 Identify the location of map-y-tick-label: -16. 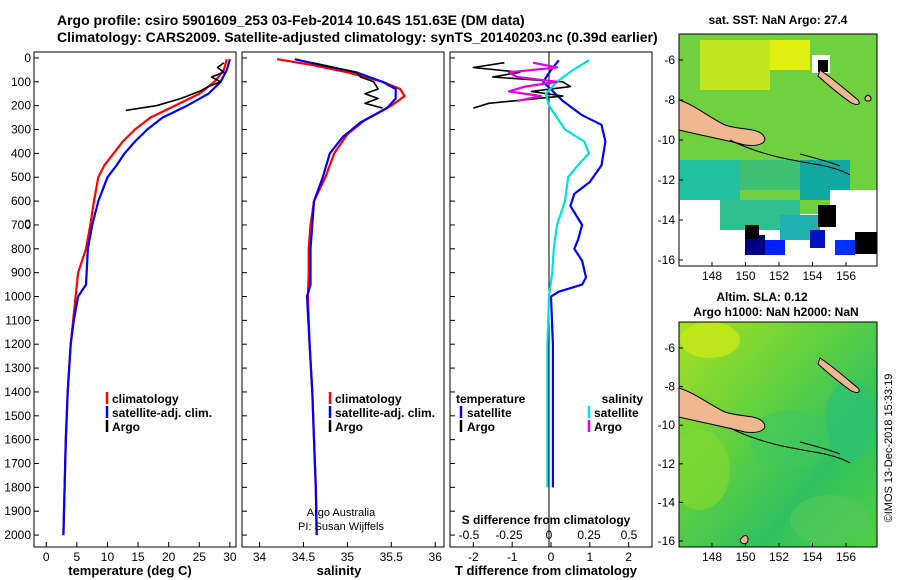
(667, 260).